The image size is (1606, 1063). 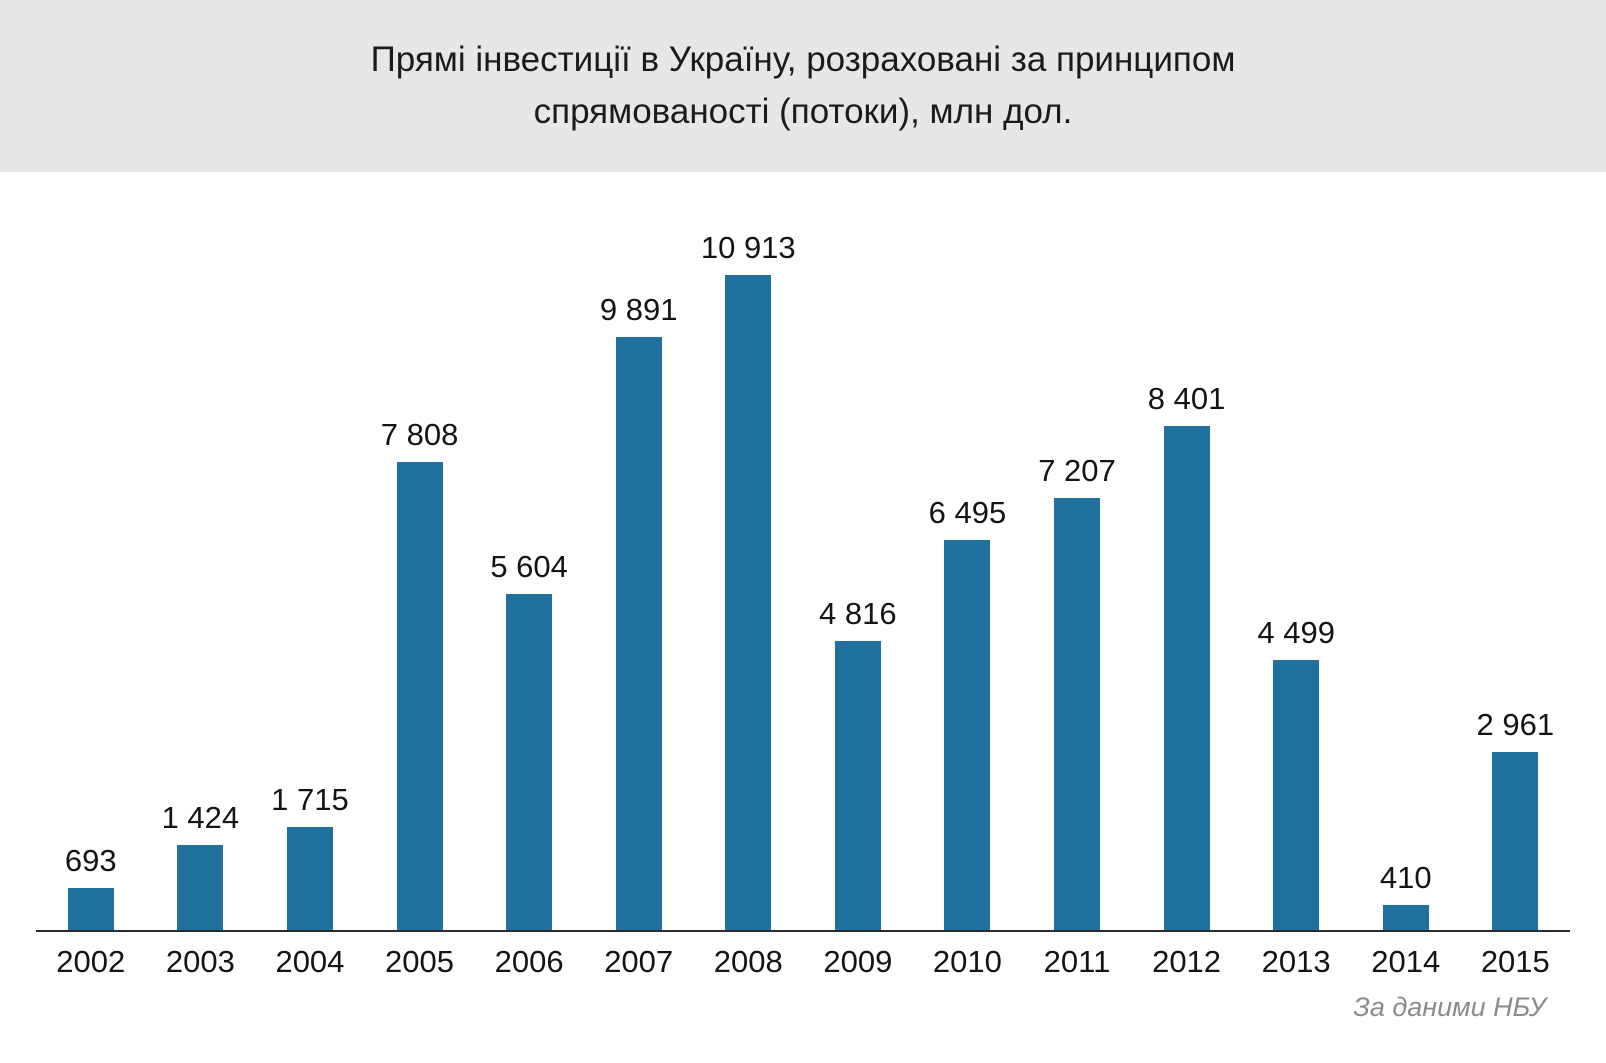 I want to click on bar-stack: 1 715, so click(x=310, y=577).